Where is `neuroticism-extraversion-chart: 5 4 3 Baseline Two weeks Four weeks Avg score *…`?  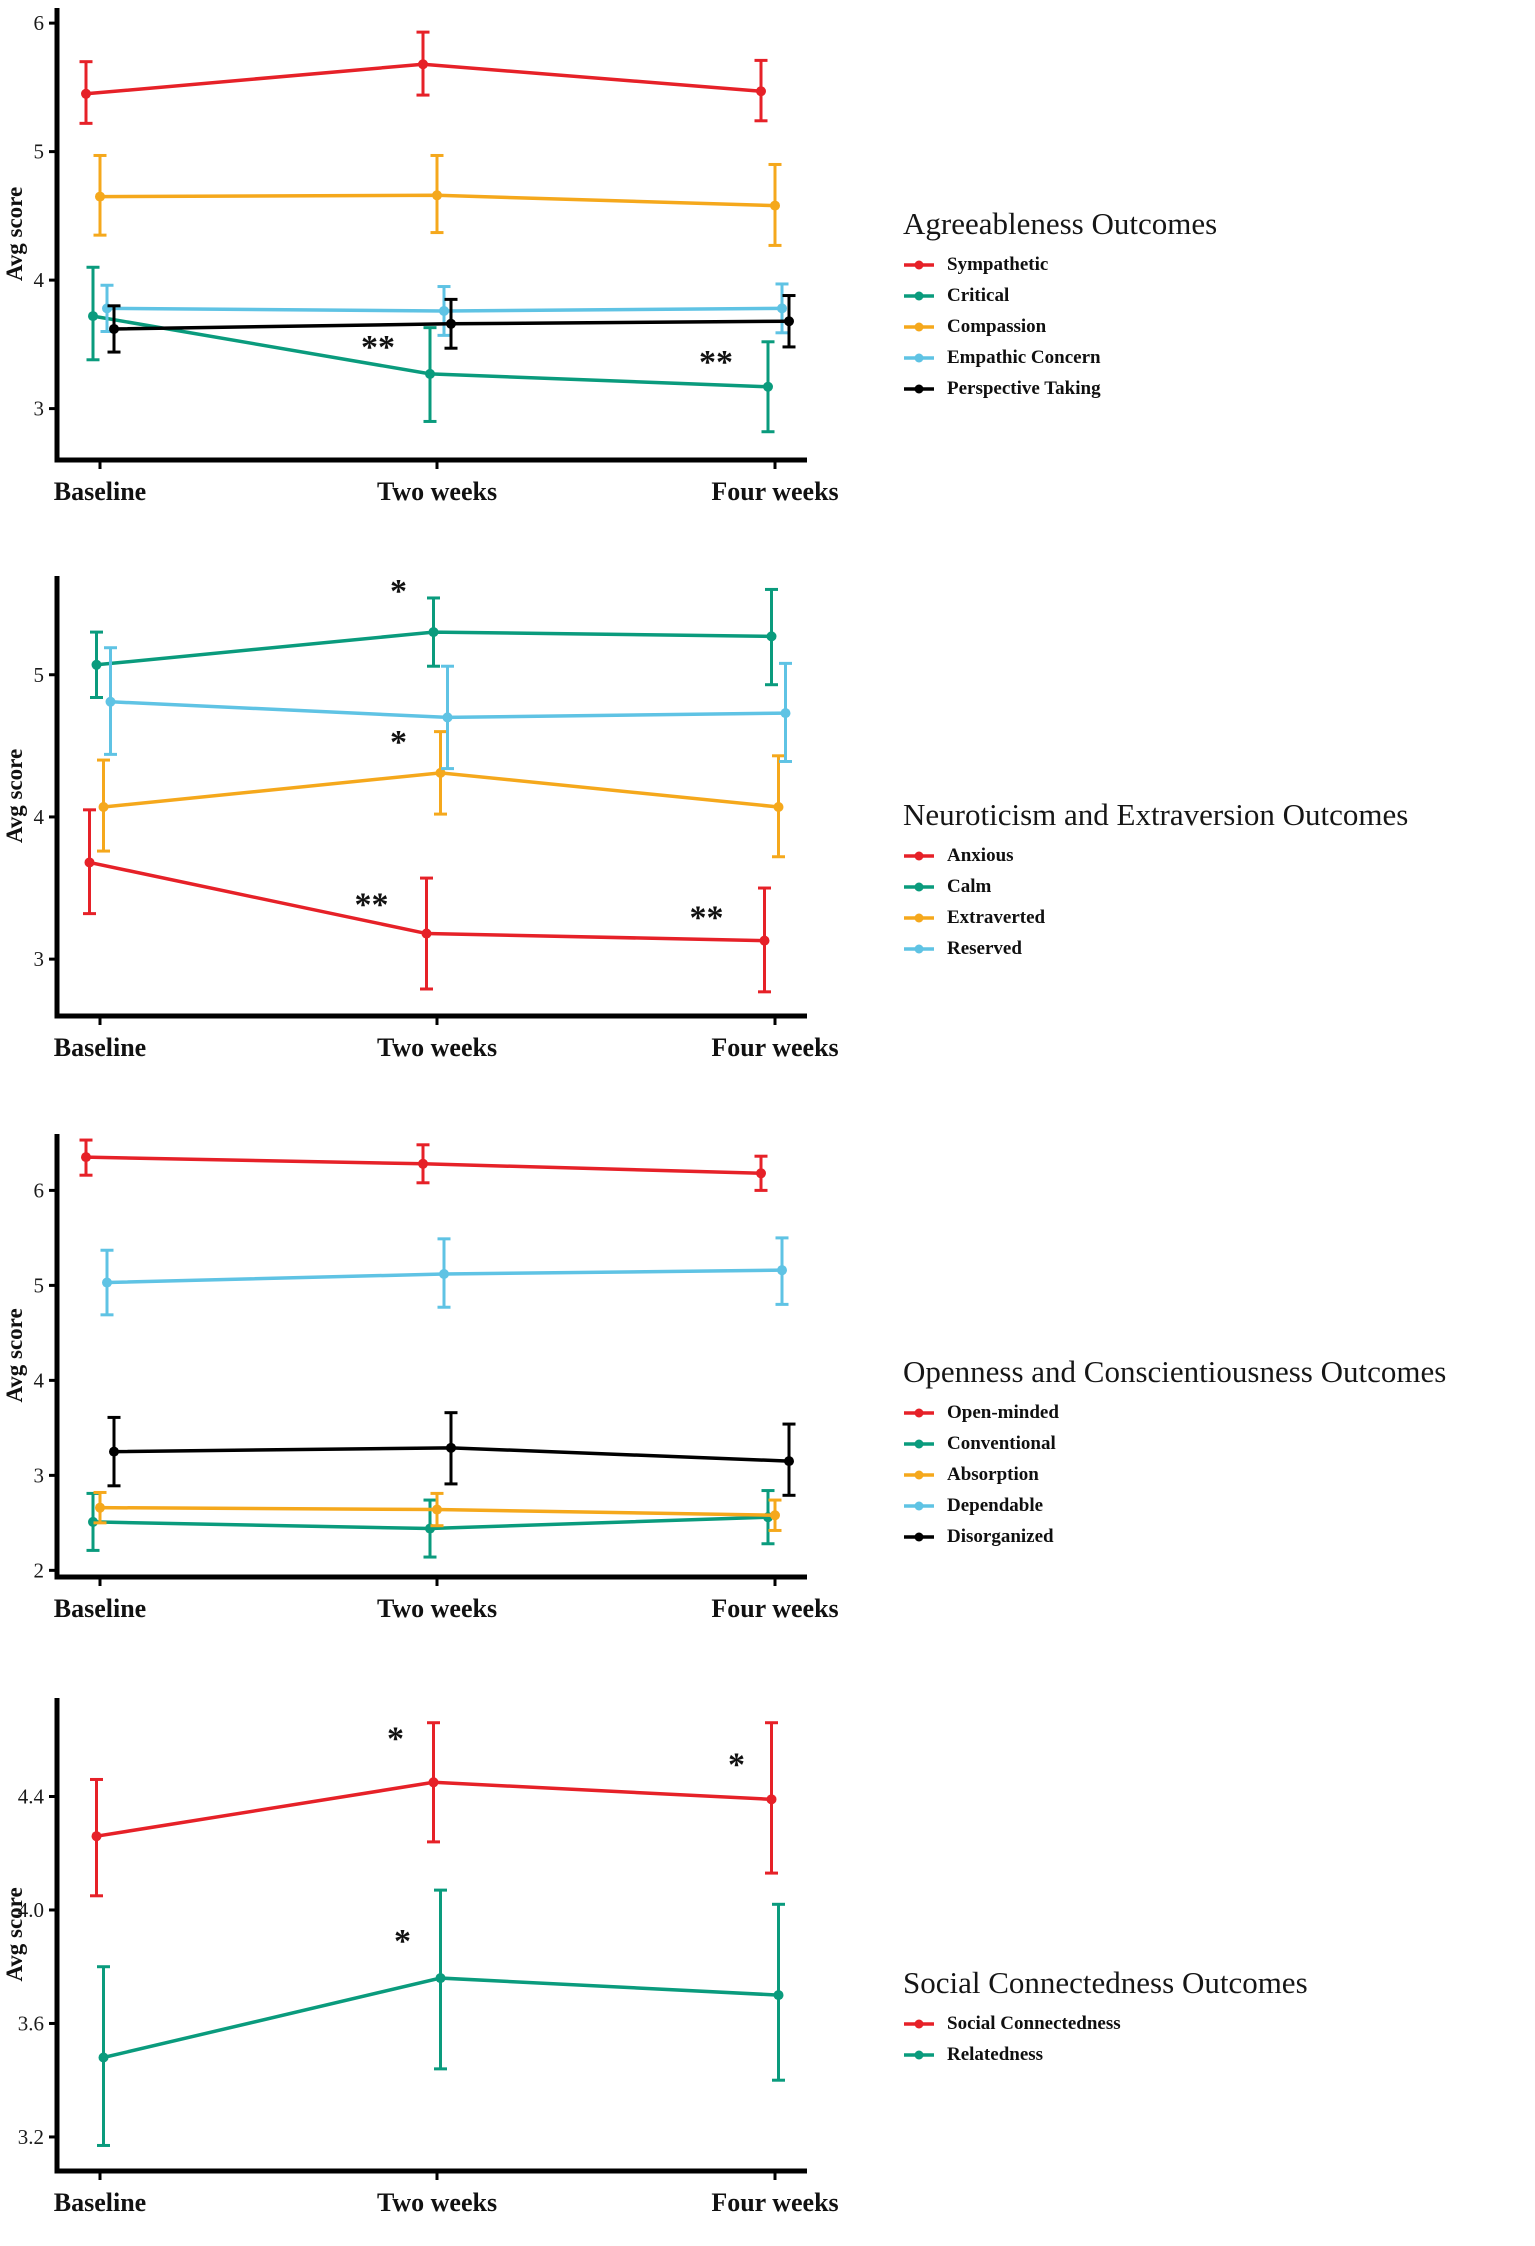 neuroticism-extraversion-chart: 5 4 3 Baseline Two weeks Four weeks Avg score *… is located at coordinates (420, 817).